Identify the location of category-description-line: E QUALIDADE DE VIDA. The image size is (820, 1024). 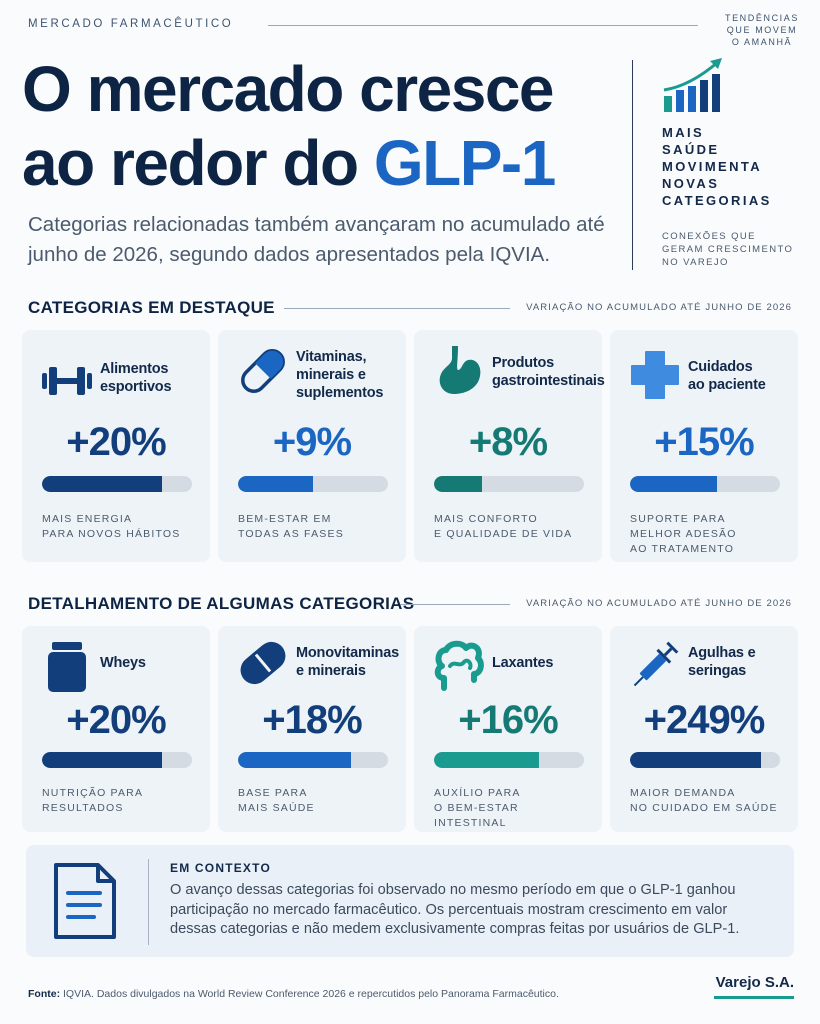
(503, 534).